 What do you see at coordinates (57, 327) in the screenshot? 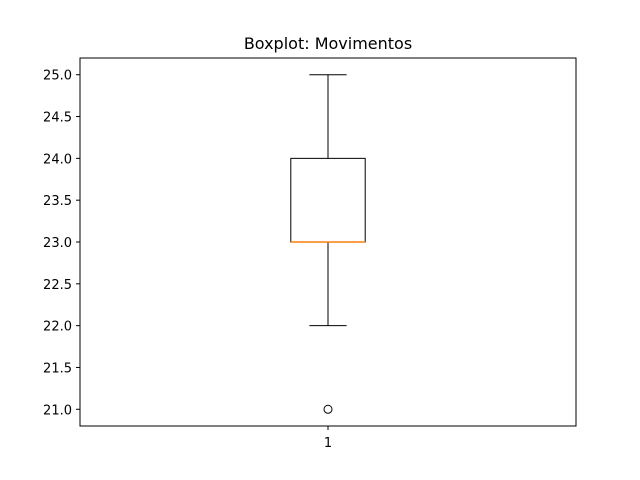
I see `y-tick-label: 22.0` at bounding box center [57, 327].